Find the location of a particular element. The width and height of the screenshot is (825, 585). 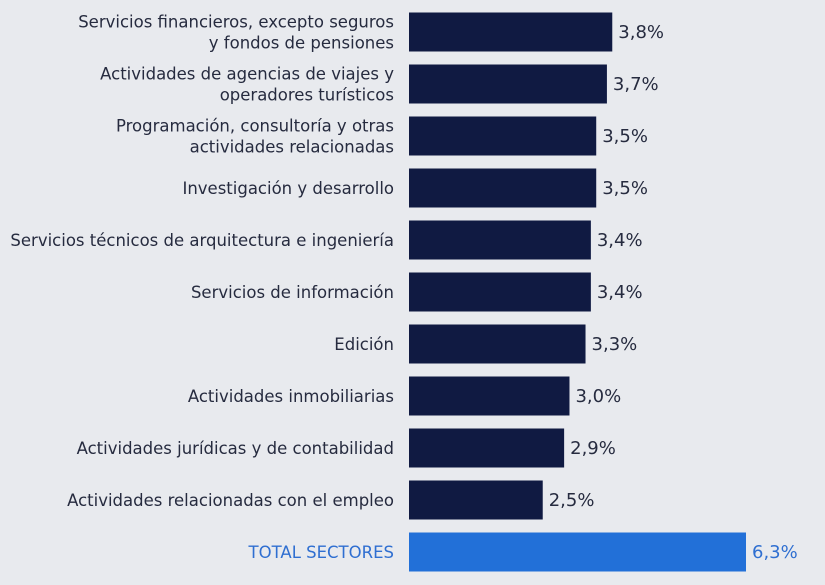

category-label-8: Actividades jurídicas y de contabilidad is located at coordinates (235, 448).